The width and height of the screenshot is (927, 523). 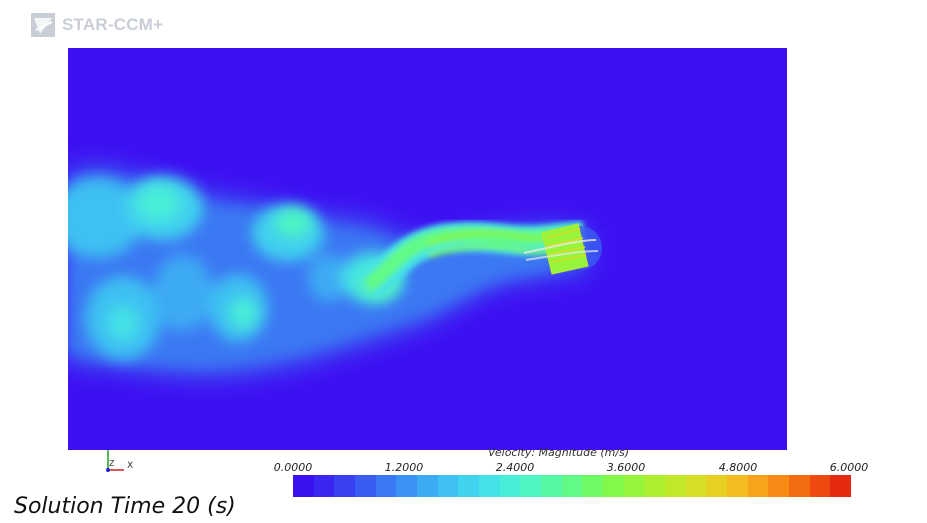 I want to click on triad-z-label: Z, so click(x=112, y=463).